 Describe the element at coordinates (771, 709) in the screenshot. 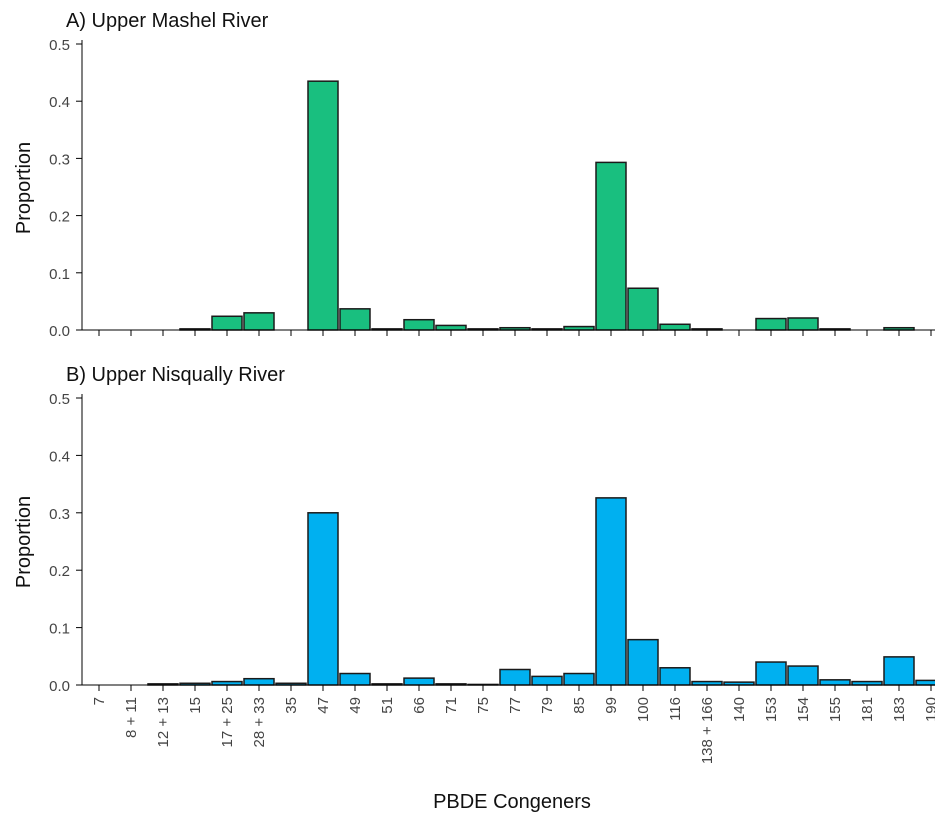

I see `x-tick-label: 153` at that location.